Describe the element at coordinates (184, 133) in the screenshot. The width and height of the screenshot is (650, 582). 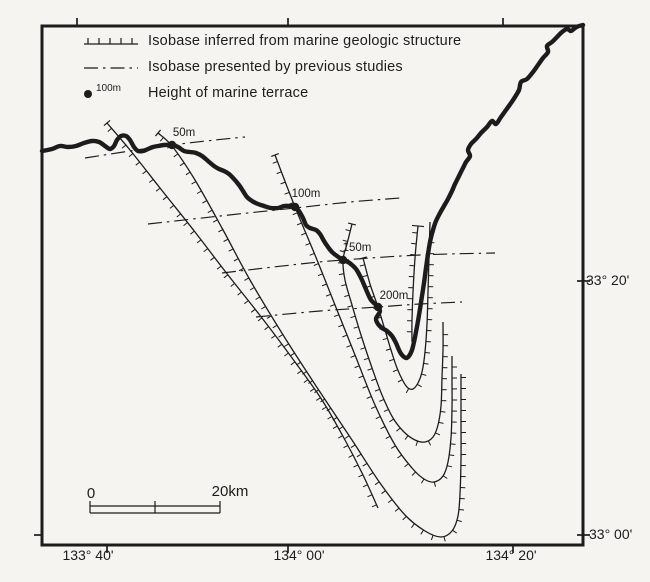
I see `terrace-height-label: 50m` at that location.